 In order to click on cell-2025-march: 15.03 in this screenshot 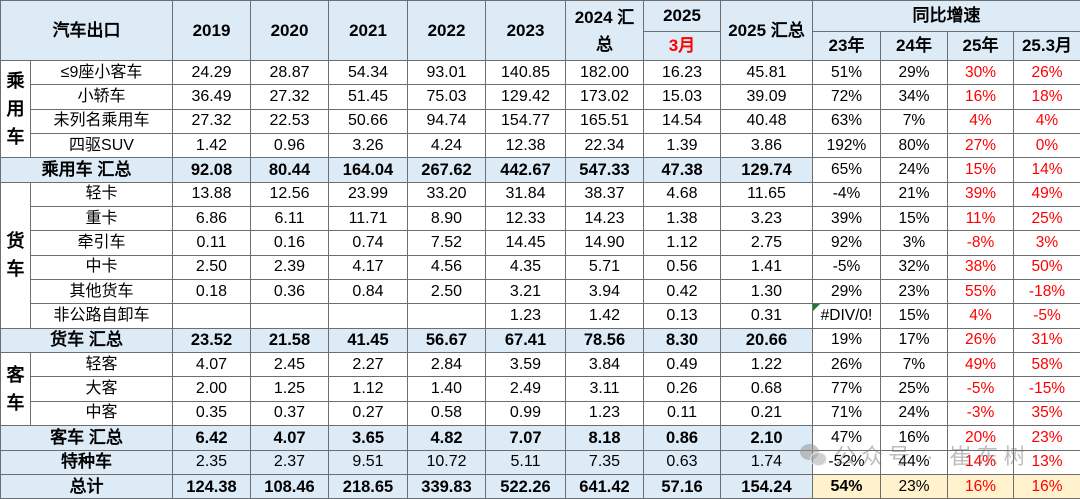, I will do `click(682, 97)`.